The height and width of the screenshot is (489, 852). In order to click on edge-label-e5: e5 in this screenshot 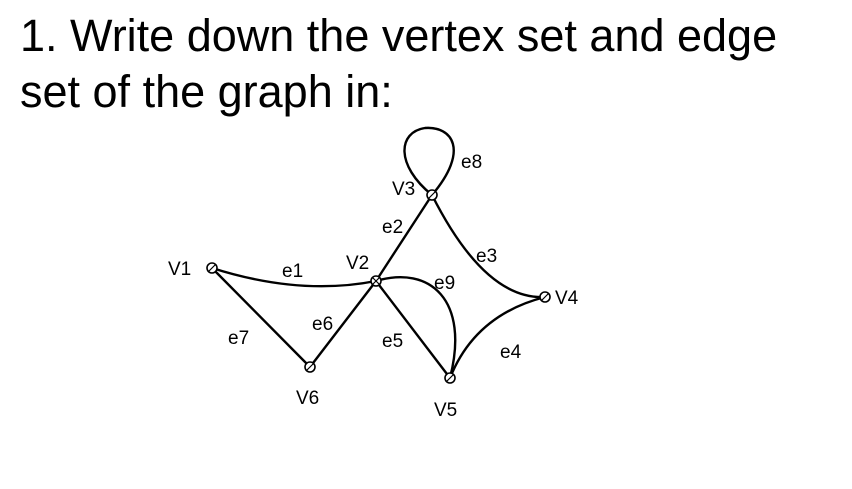, I will do `click(392, 341)`.